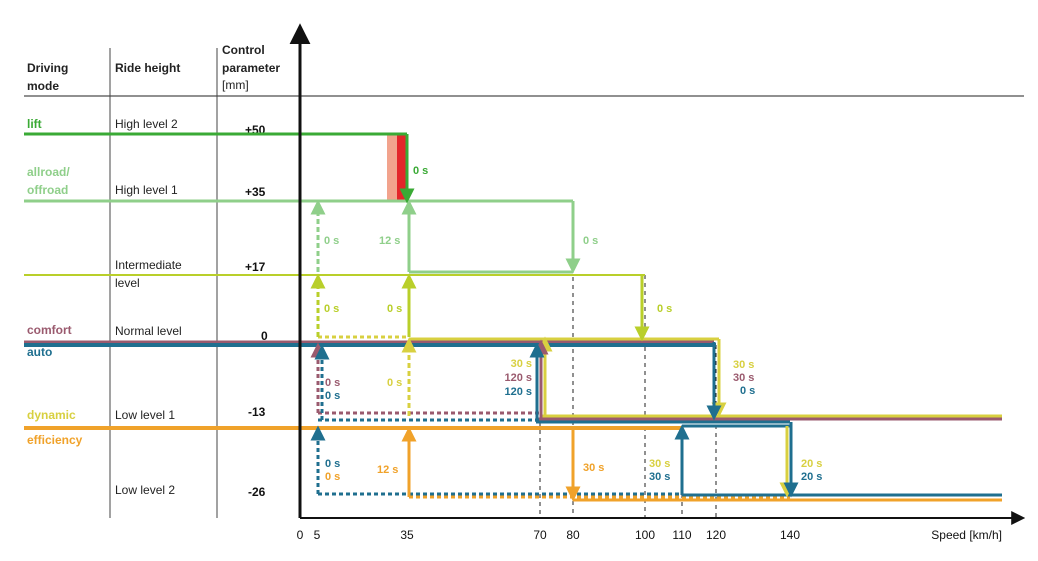 This screenshot has height=561, width=1038. Describe the element at coordinates (332, 396) in the screenshot. I see `time-auto-up-5: 0 s` at that location.